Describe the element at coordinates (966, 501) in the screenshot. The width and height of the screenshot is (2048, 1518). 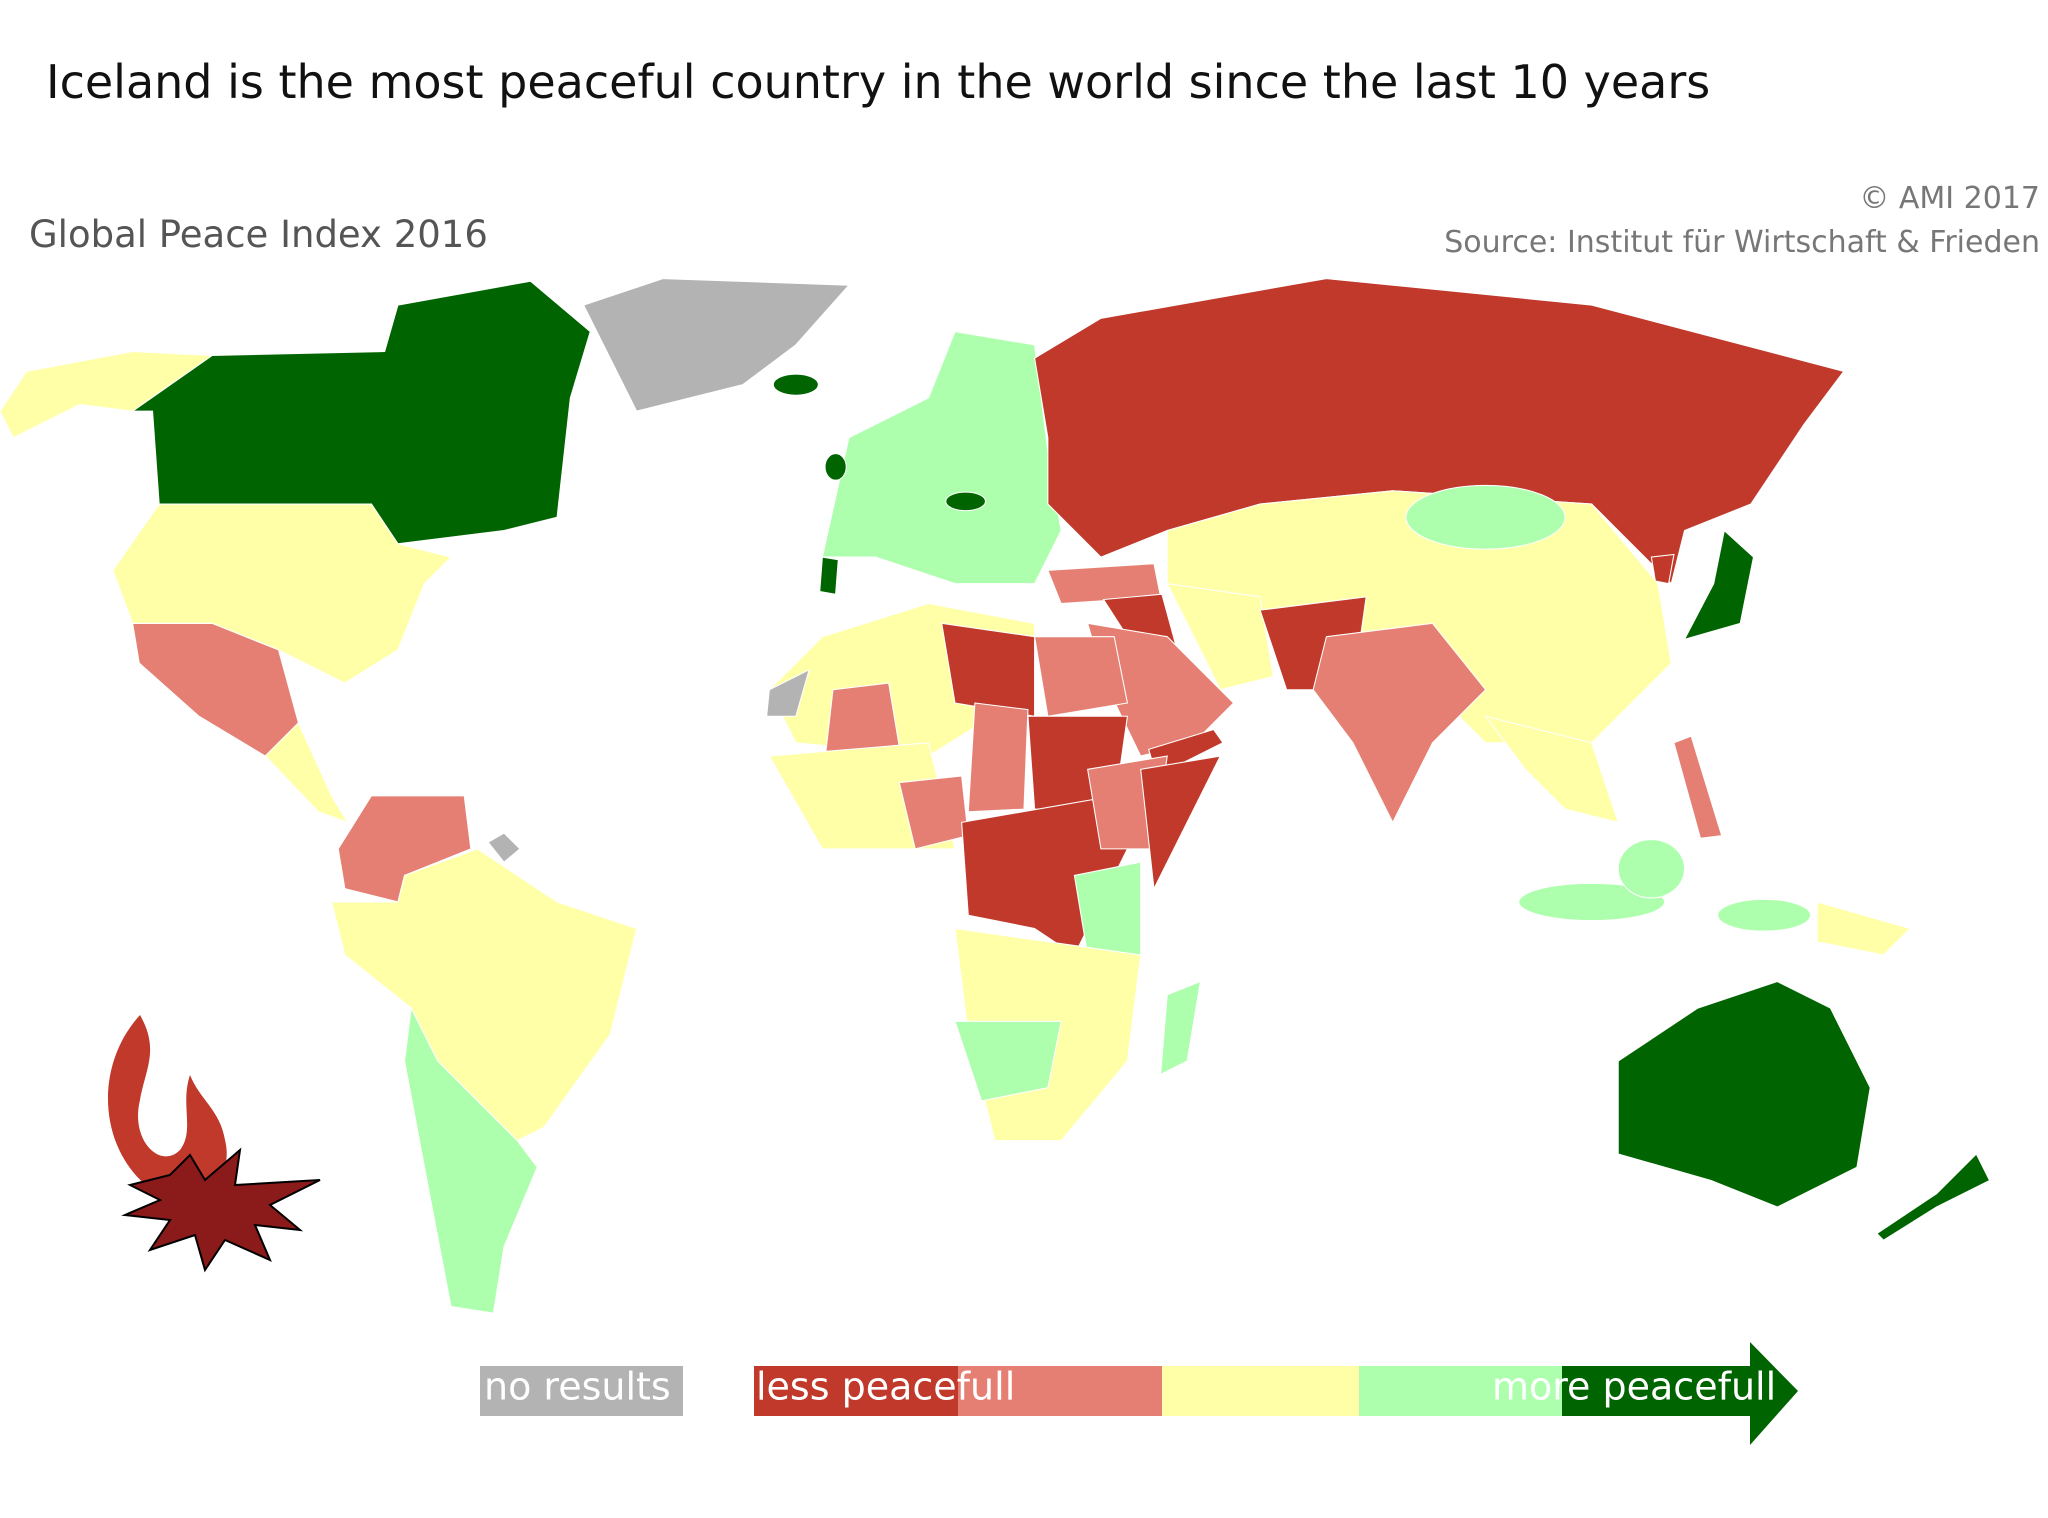
I see `austria` at that location.